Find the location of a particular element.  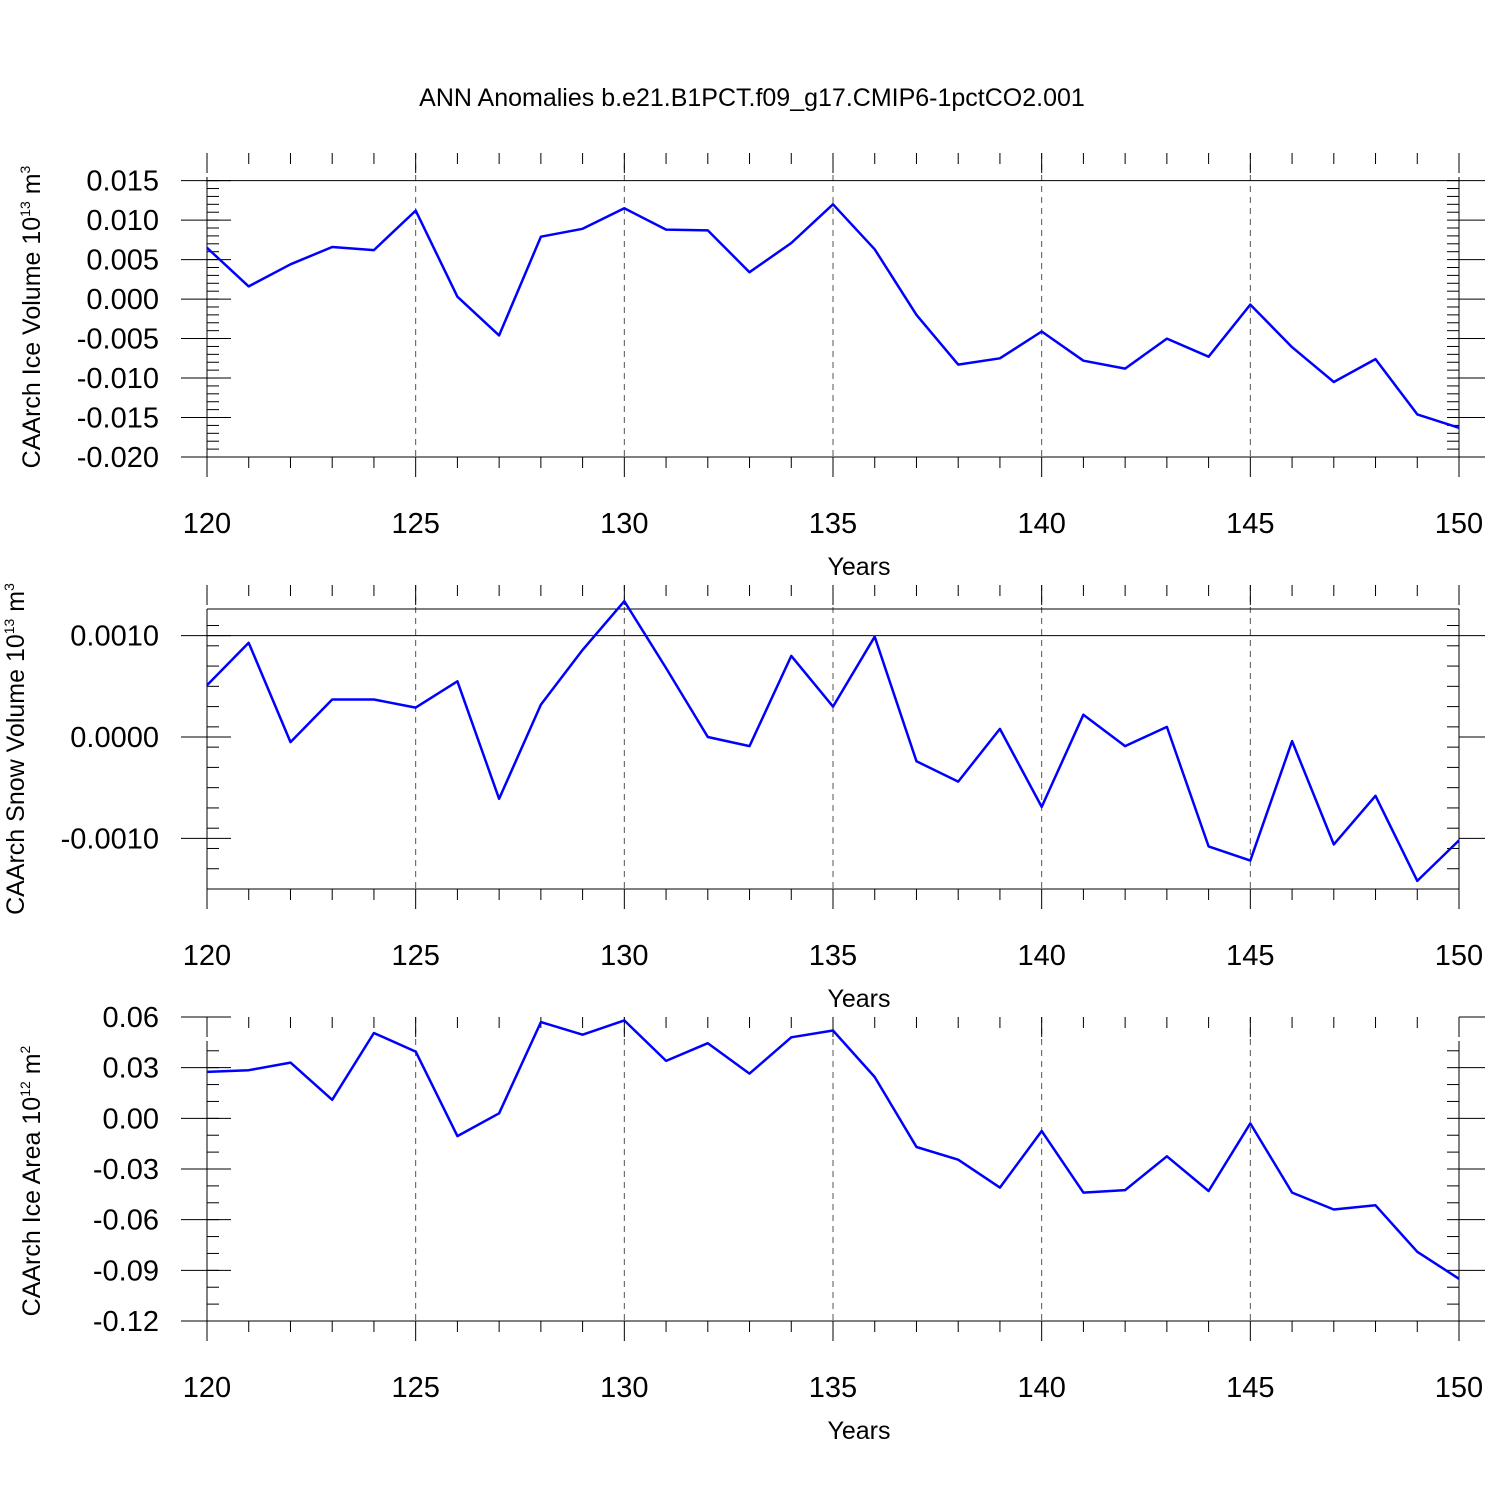

y-tick-label: 0.0010 is located at coordinates (114, 637).